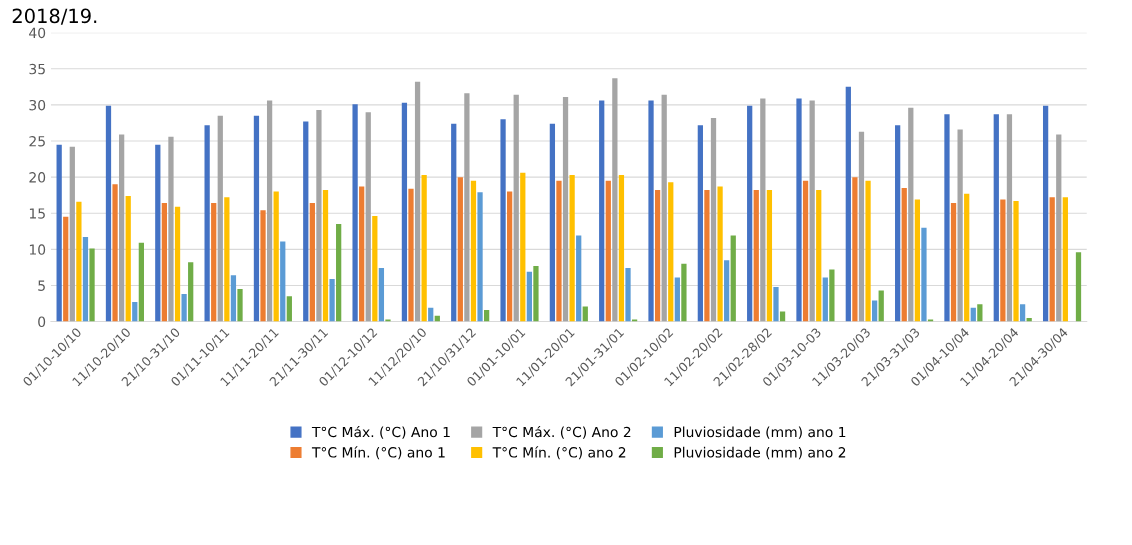 The width and height of the screenshot is (1132, 545). What do you see at coordinates (37, 213) in the screenshot?
I see `y-tick-label: 15` at bounding box center [37, 213].